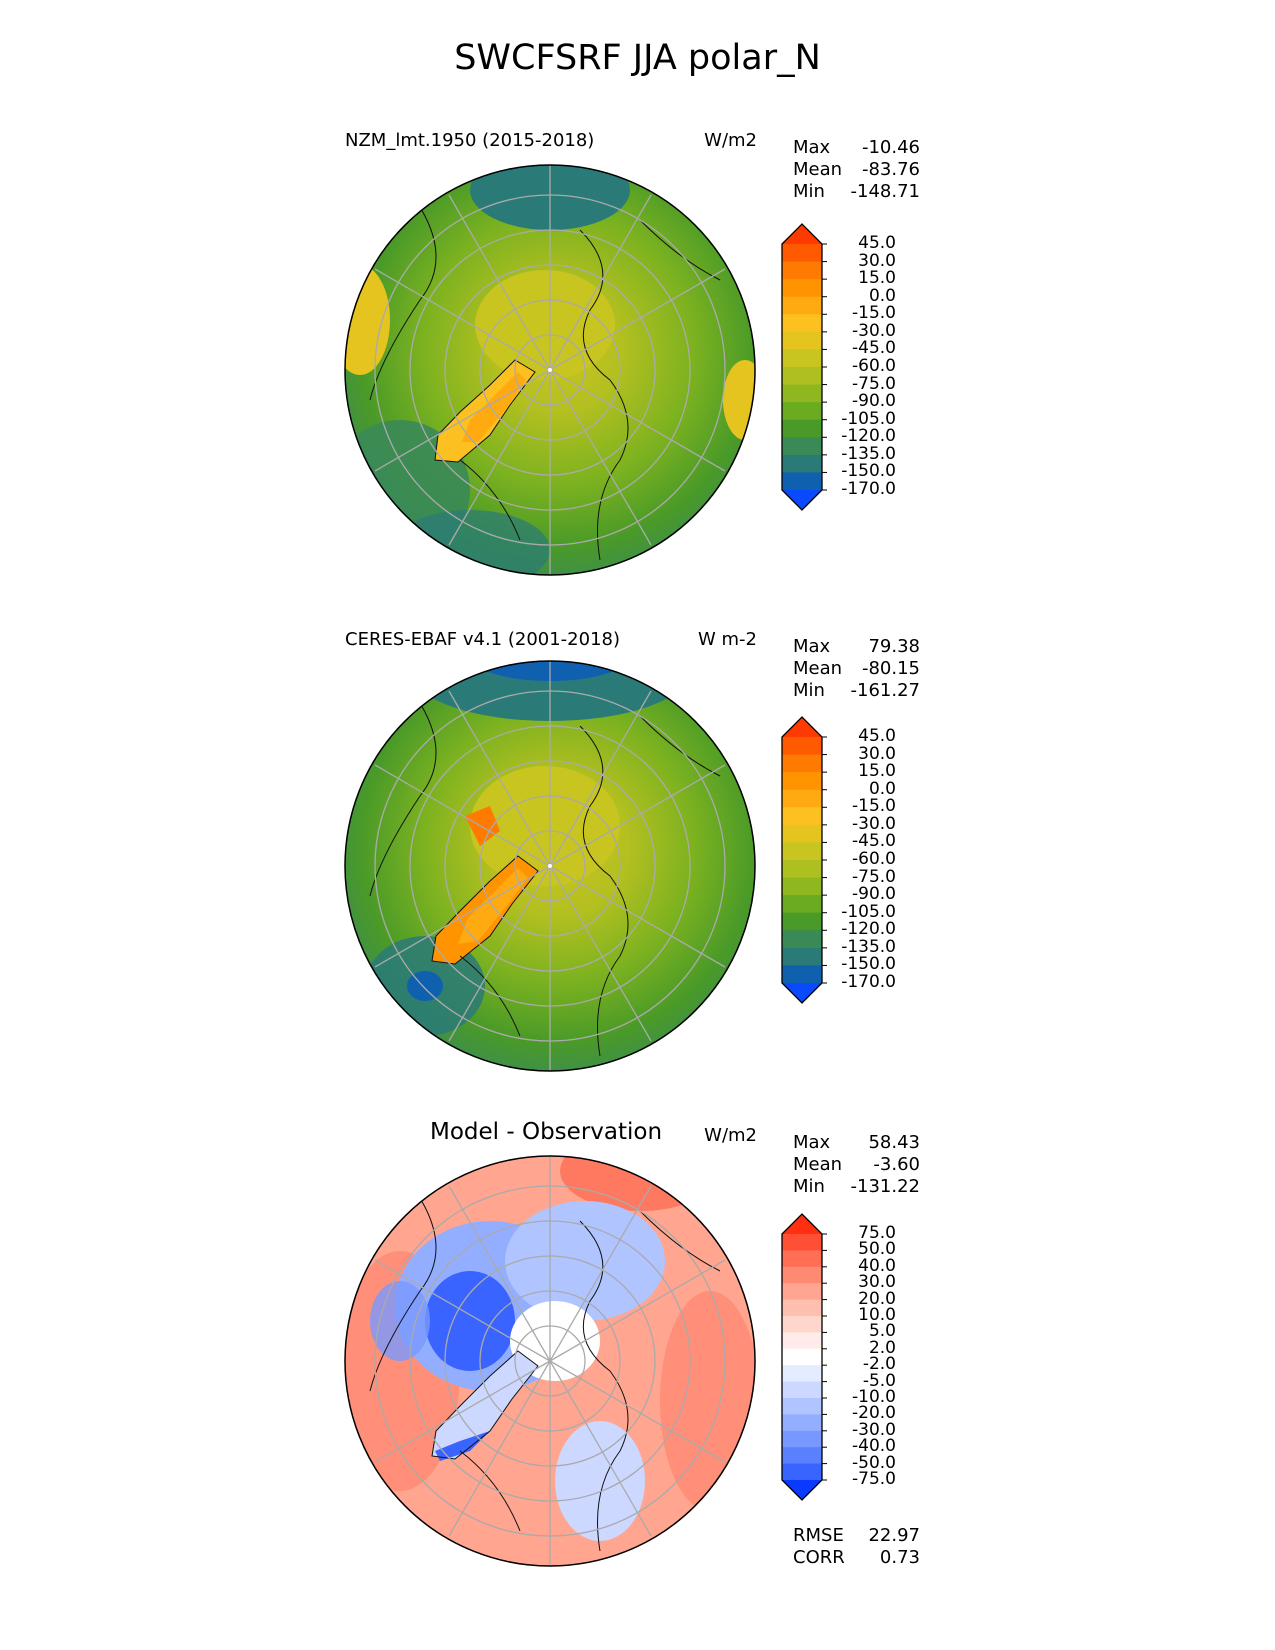 The height and width of the screenshot is (1650, 1275). What do you see at coordinates (545, 826) in the screenshot?
I see `field-high-pole` at bounding box center [545, 826].